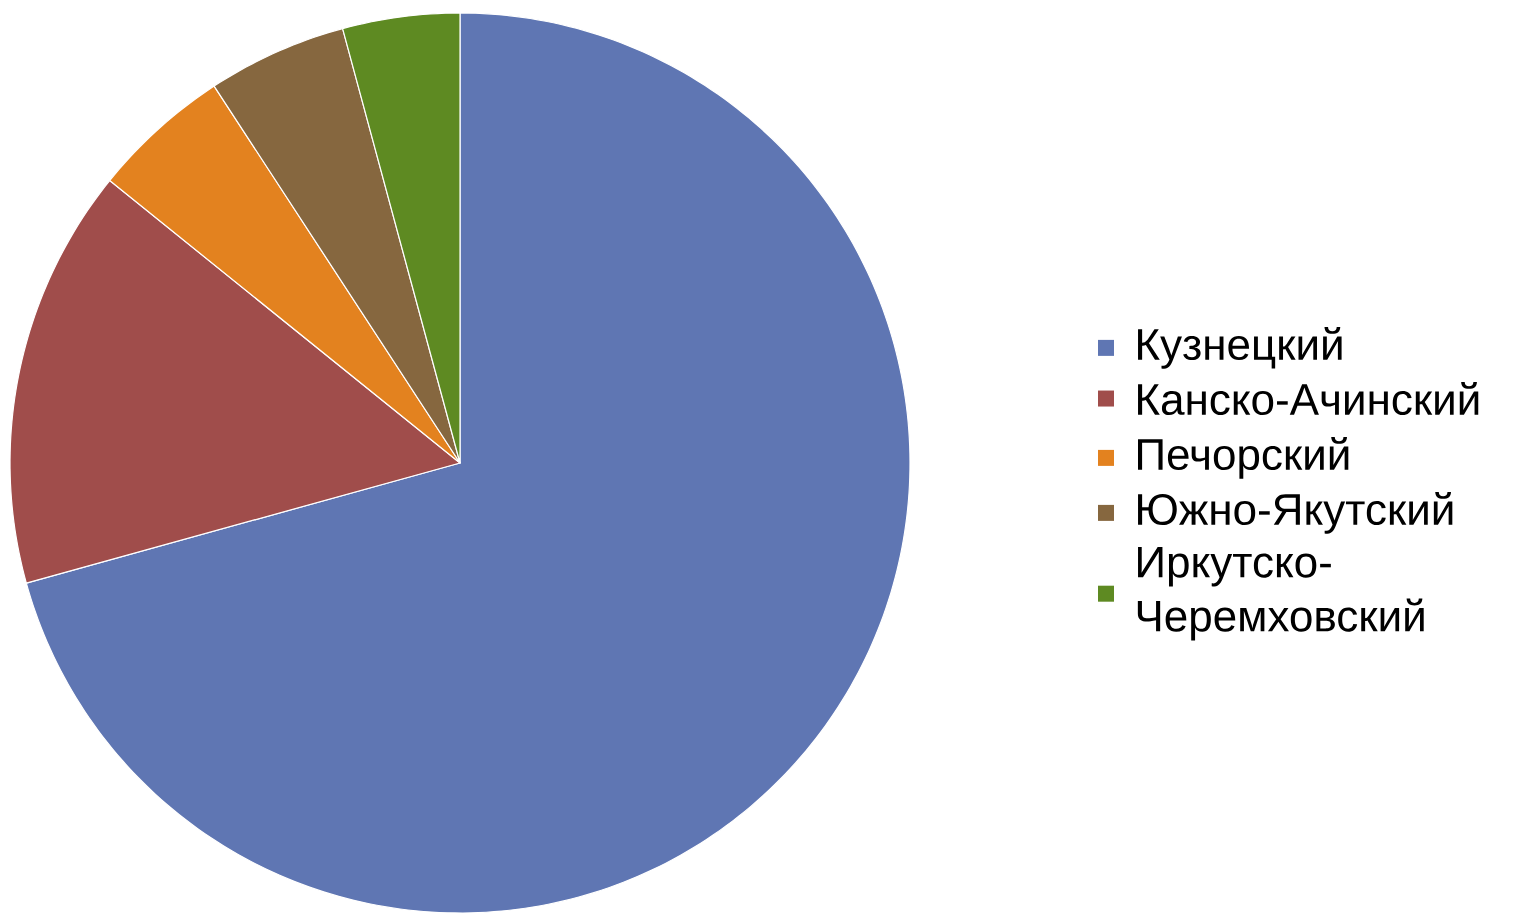 This screenshot has height=913, width=1517. I want to click on legend-label: Печорский, so click(1243, 457).